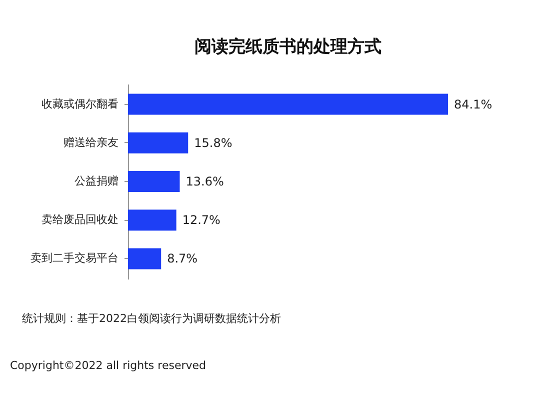 The image size is (554, 399). Describe the element at coordinates (288, 47) in the screenshot. I see `chart-title: 阅读完纸质书的处理方式` at that location.